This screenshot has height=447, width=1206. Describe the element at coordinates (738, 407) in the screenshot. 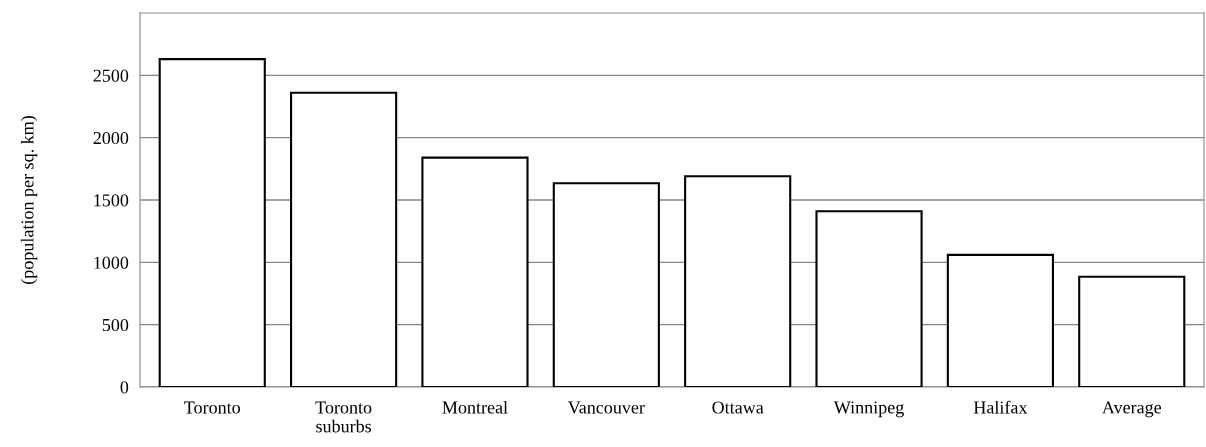

I see `x-tick-label: Ottawa` at that location.